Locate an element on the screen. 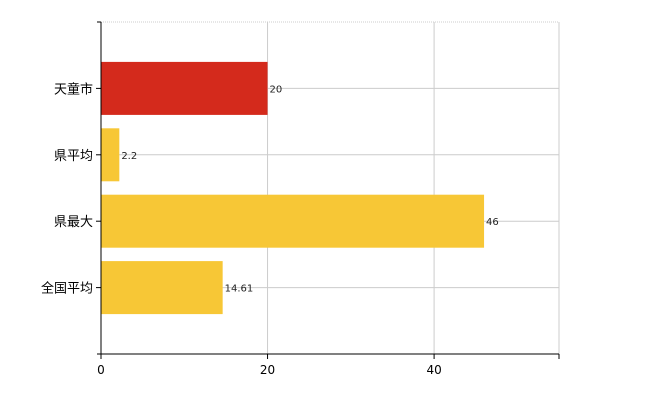  category-label: 全国平均 is located at coordinates (67, 289).